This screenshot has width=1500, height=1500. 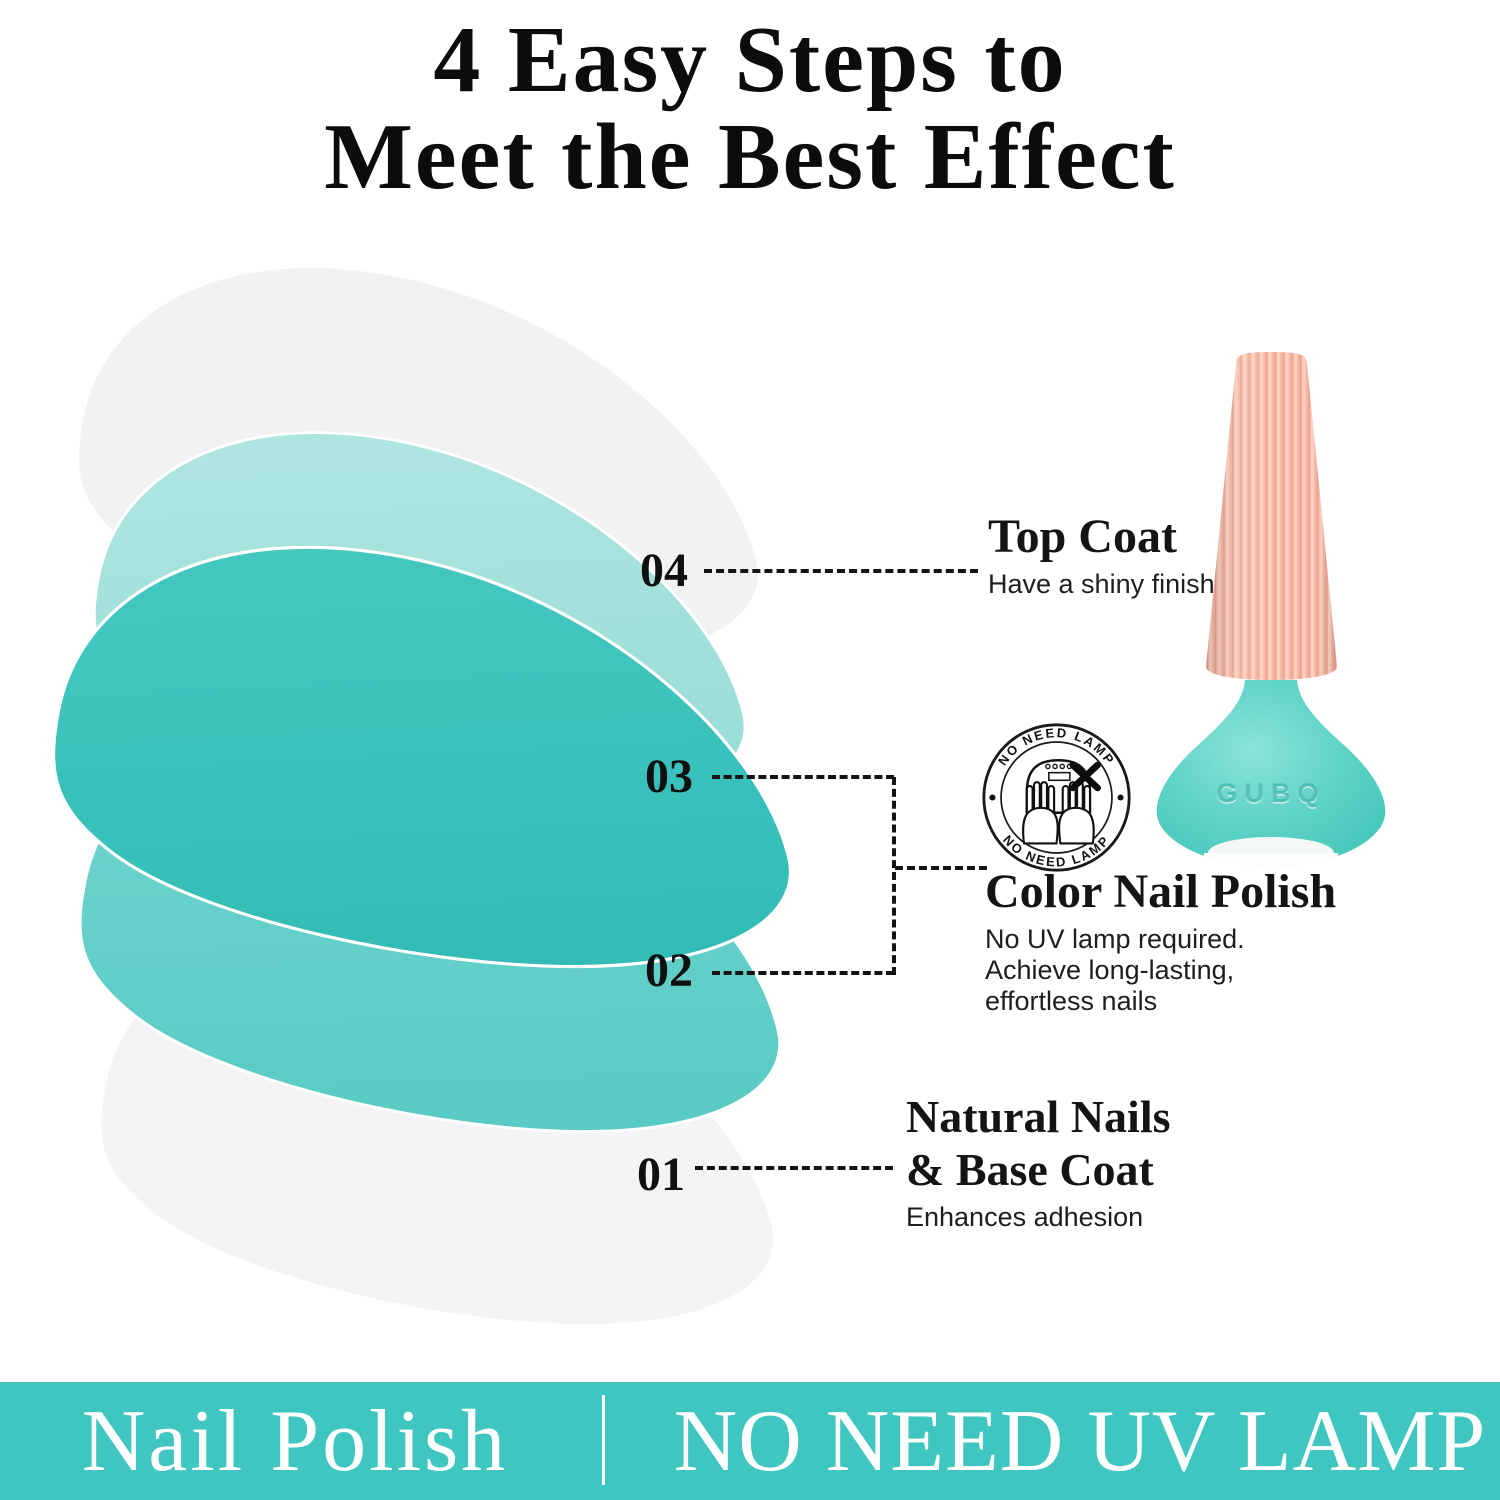 I want to click on step-number-04: 04, so click(x=664, y=570).